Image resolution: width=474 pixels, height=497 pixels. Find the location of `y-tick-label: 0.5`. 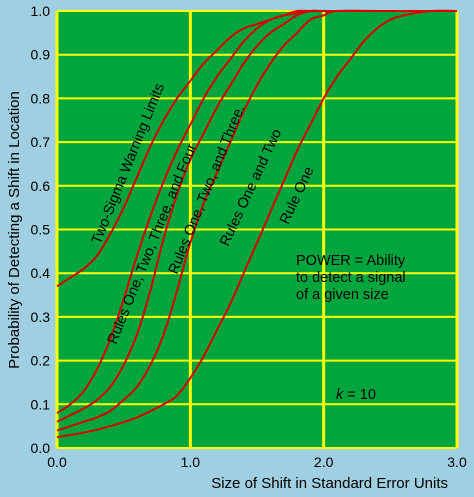

y-tick-label: 0.5 is located at coordinates (41, 230).